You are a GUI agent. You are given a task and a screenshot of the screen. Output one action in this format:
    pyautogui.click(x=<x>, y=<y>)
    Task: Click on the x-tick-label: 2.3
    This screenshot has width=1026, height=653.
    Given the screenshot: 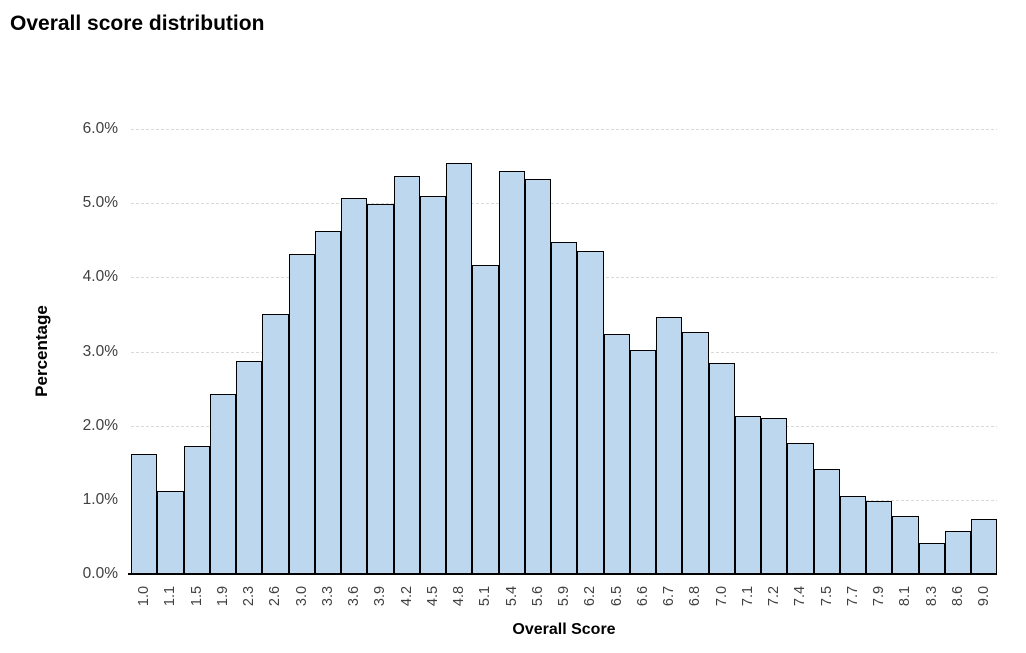 What is the action you would take?
    pyautogui.click(x=249, y=596)
    